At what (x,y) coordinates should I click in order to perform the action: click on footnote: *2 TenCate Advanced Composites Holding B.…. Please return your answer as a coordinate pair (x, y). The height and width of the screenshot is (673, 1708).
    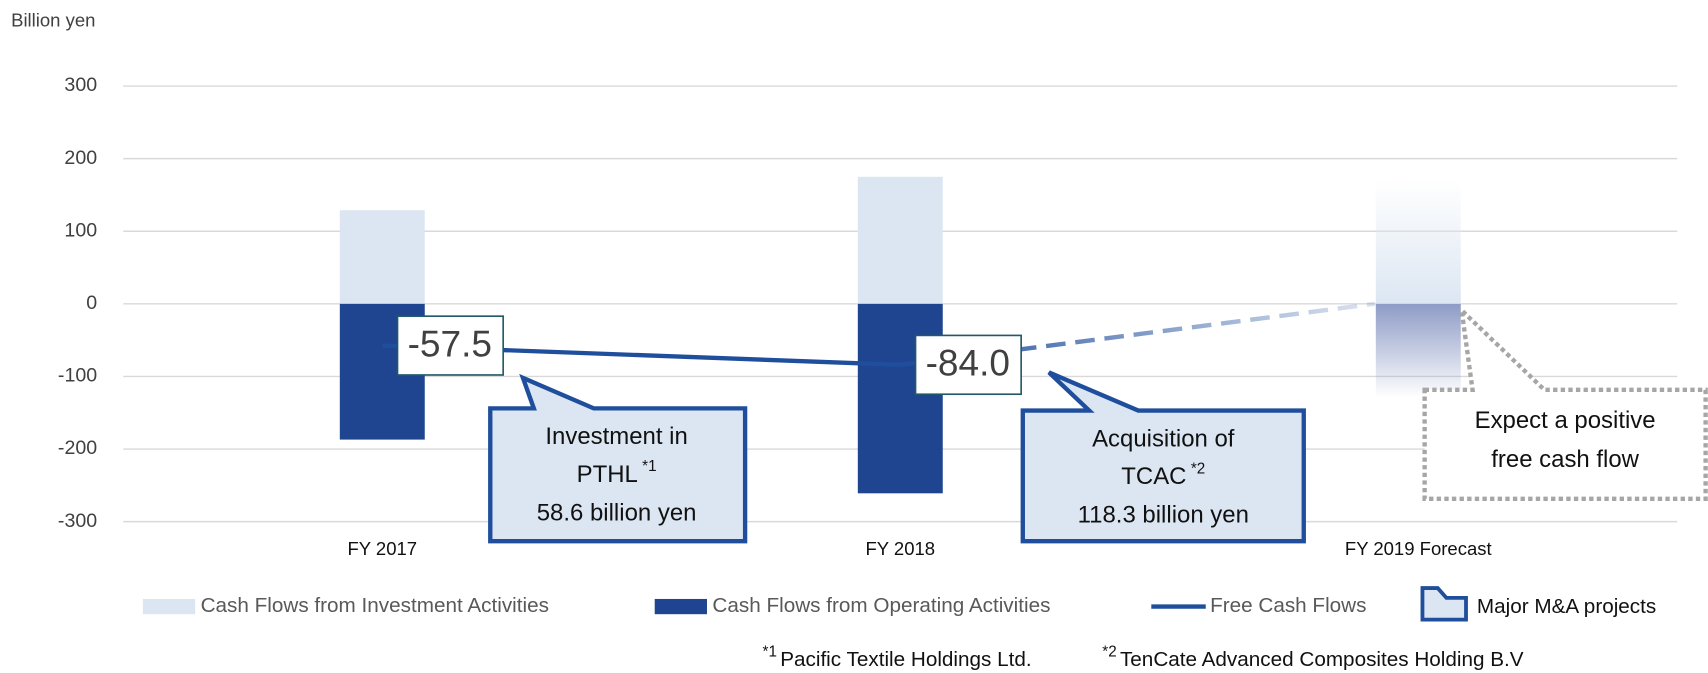
    Looking at the image, I should click on (1313, 657).